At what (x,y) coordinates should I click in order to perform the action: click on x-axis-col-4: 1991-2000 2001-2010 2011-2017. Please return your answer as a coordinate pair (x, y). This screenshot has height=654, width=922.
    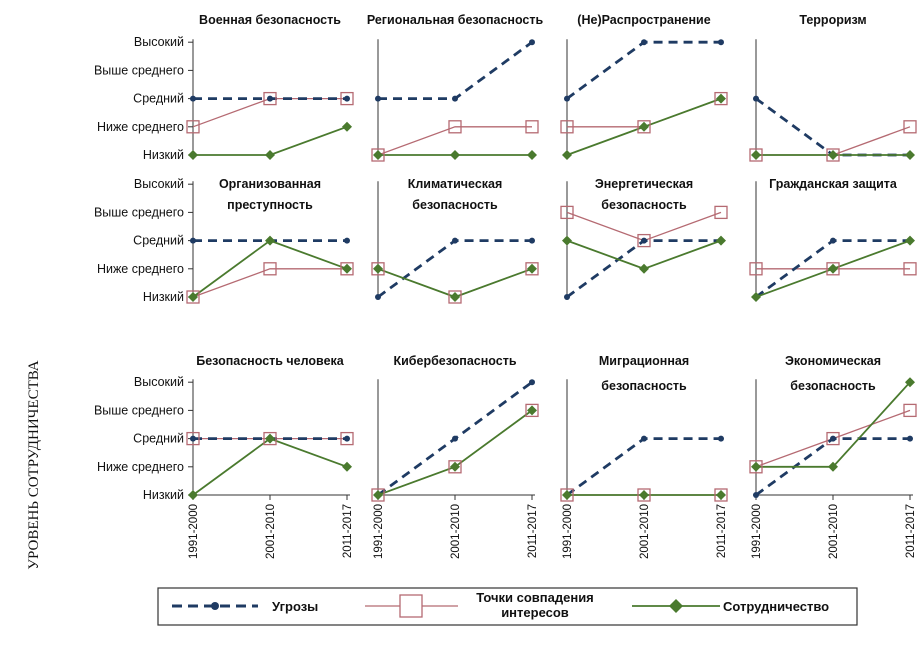
    Looking at the image, I should click on (834, 527).